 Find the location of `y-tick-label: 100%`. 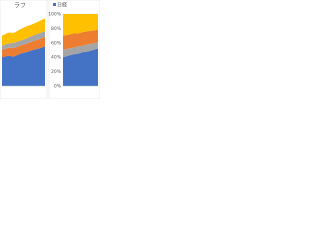

y-tick-label: 100% is located at coordinates (55, 15).